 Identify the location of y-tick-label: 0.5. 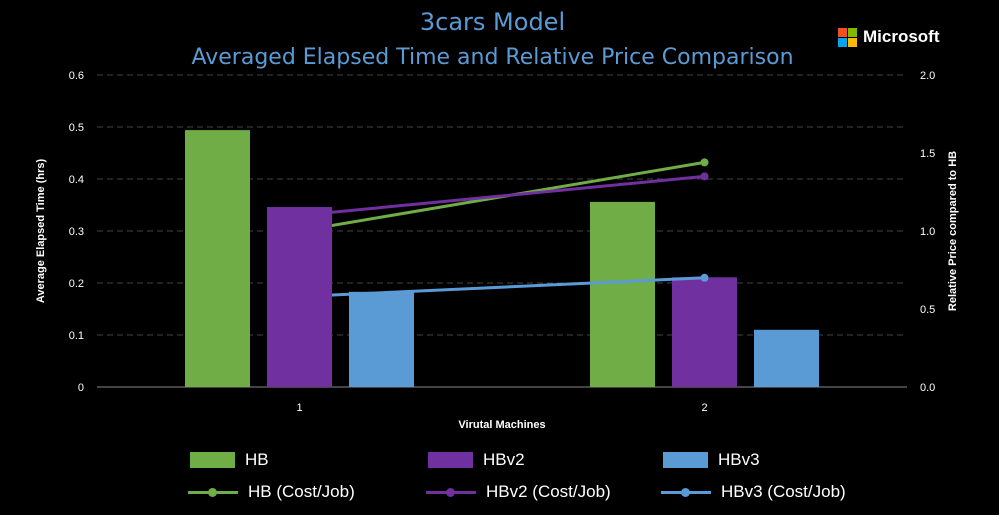
(76, 128).